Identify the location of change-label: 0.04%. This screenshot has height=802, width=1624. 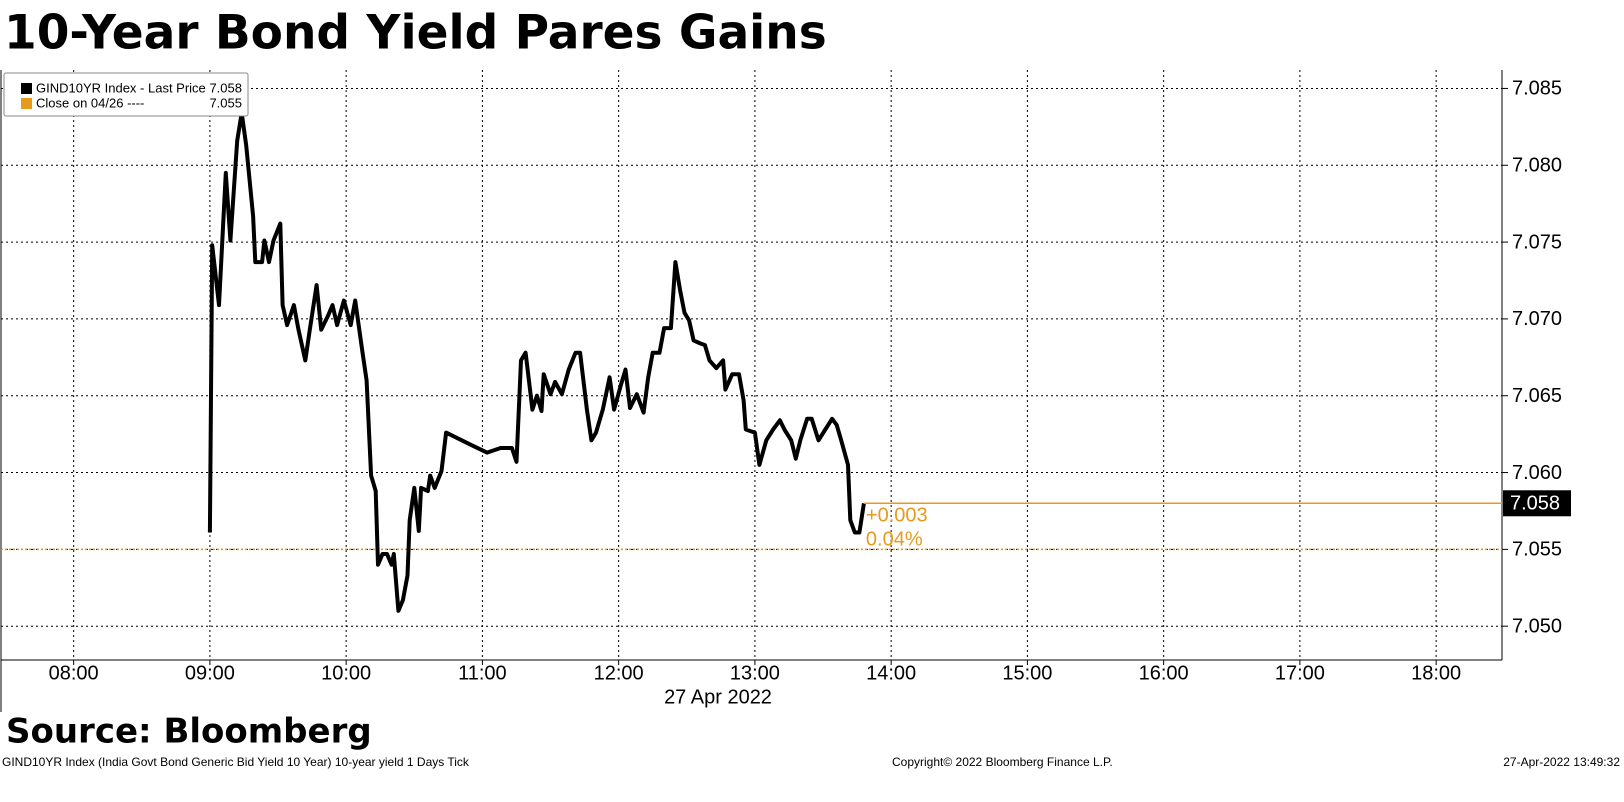
(894, 540).